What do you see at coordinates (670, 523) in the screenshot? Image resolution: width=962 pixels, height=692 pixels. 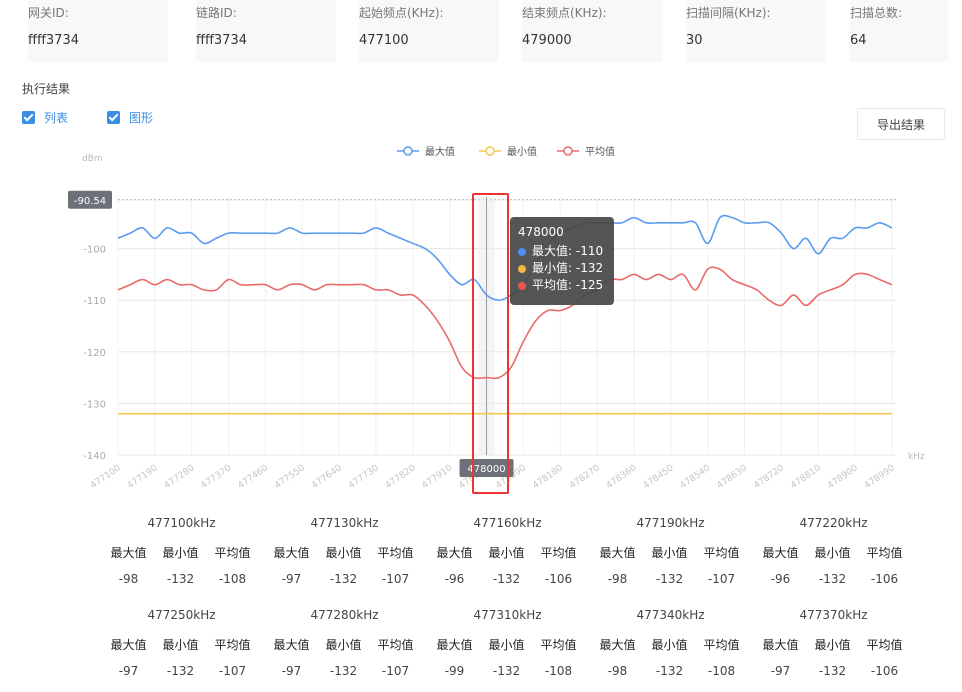 I see `reading-frequency: 477190kHz` at bounding box center [670, 523].